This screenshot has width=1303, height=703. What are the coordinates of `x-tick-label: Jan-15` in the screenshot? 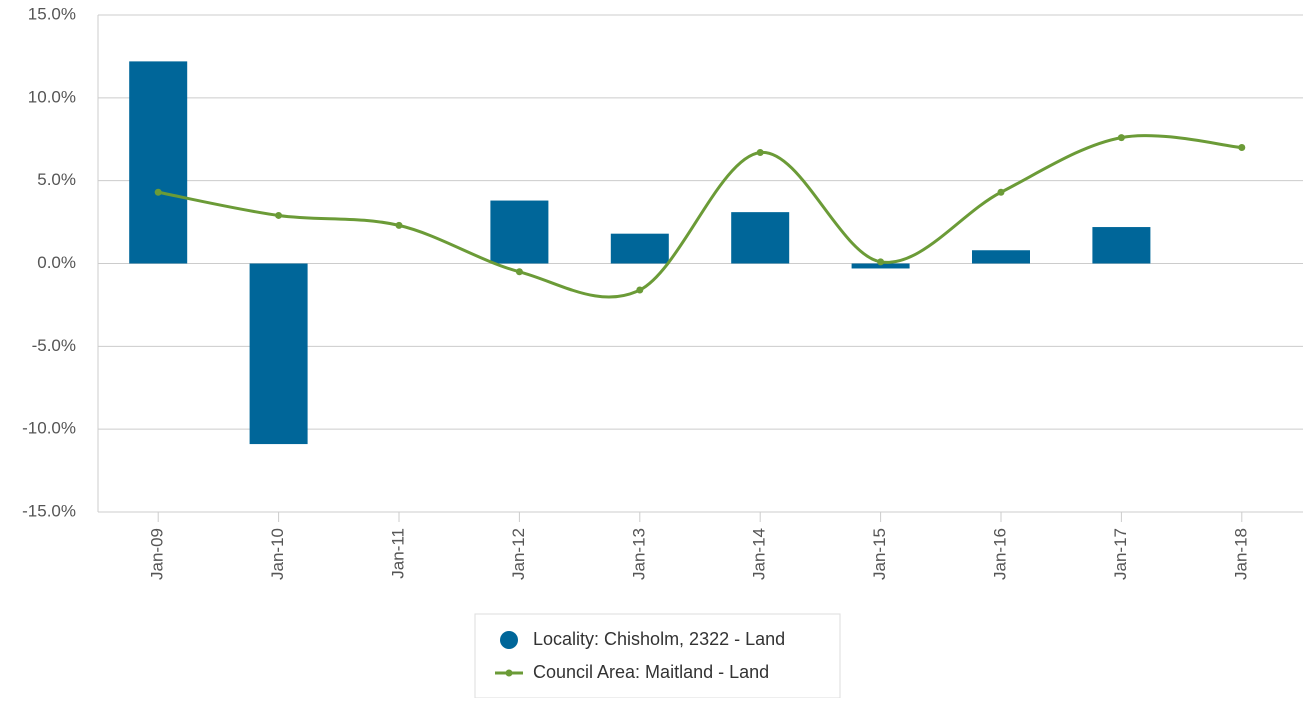 It's located at (879, 554).